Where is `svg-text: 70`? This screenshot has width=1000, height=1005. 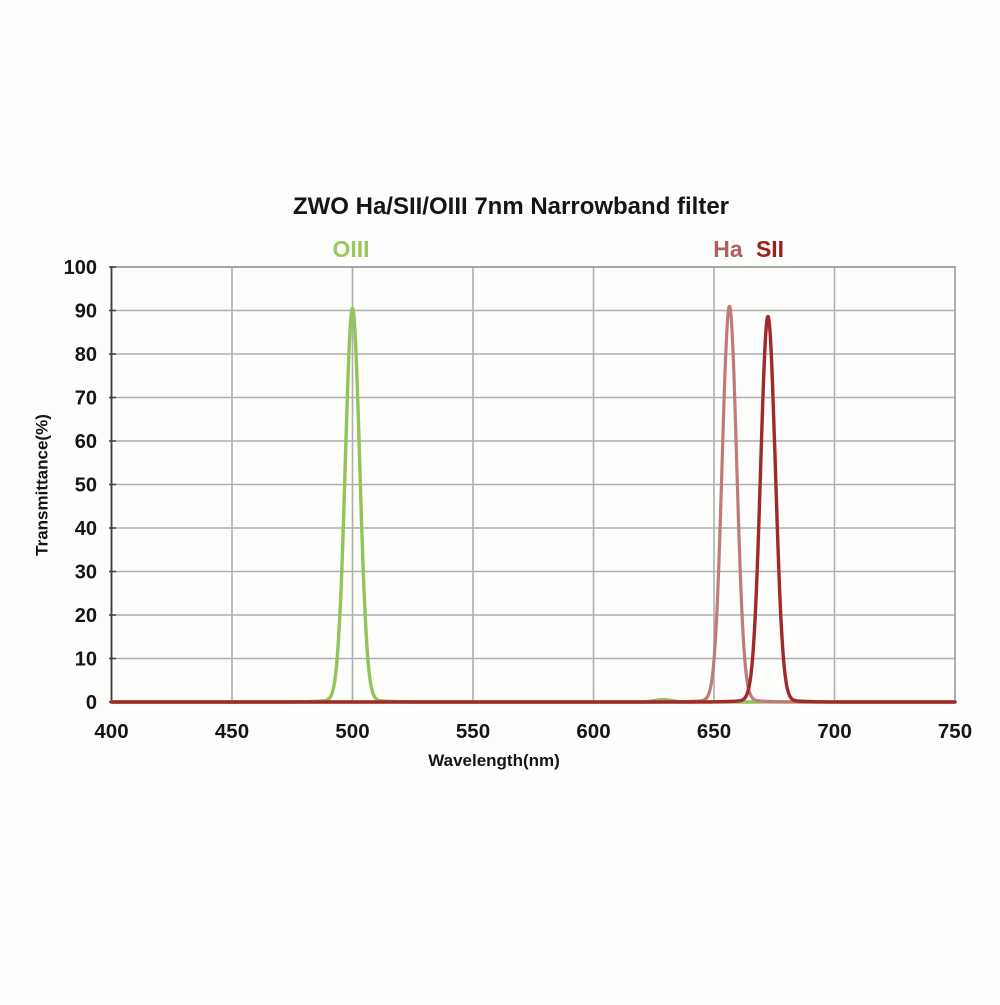 svg-text: 70 is located at coordinates (86, 399).